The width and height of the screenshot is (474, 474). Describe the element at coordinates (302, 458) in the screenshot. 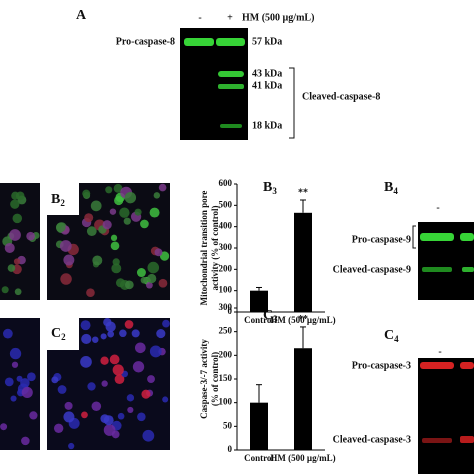

I see `x-tick-label: HM (500 µg/mL)` at that location.